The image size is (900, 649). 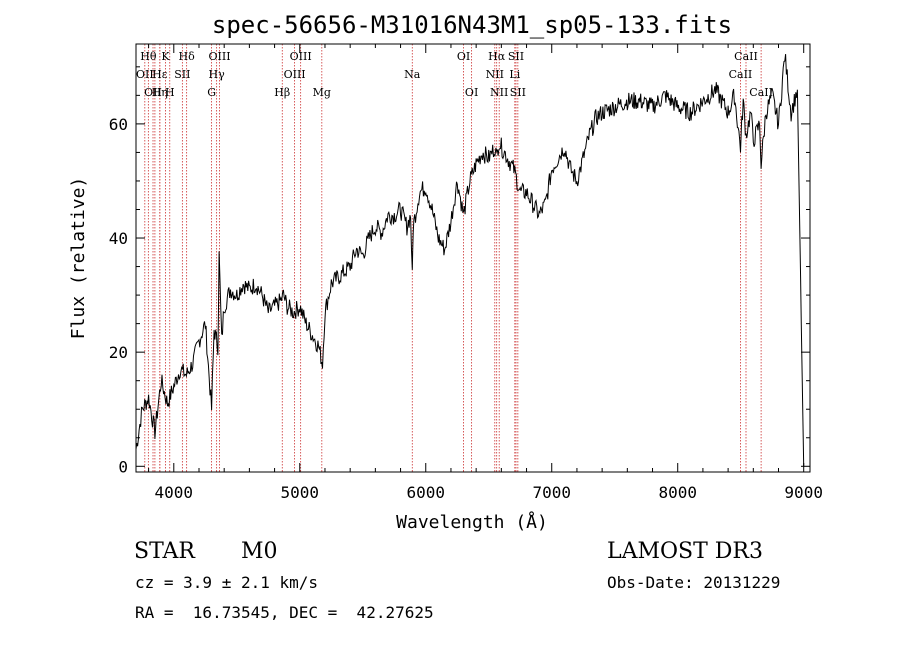 What do you see at coordinates (123, 466) in the screenshot?
I see `y-tick-label: 0` at bounding box center [123, 466].